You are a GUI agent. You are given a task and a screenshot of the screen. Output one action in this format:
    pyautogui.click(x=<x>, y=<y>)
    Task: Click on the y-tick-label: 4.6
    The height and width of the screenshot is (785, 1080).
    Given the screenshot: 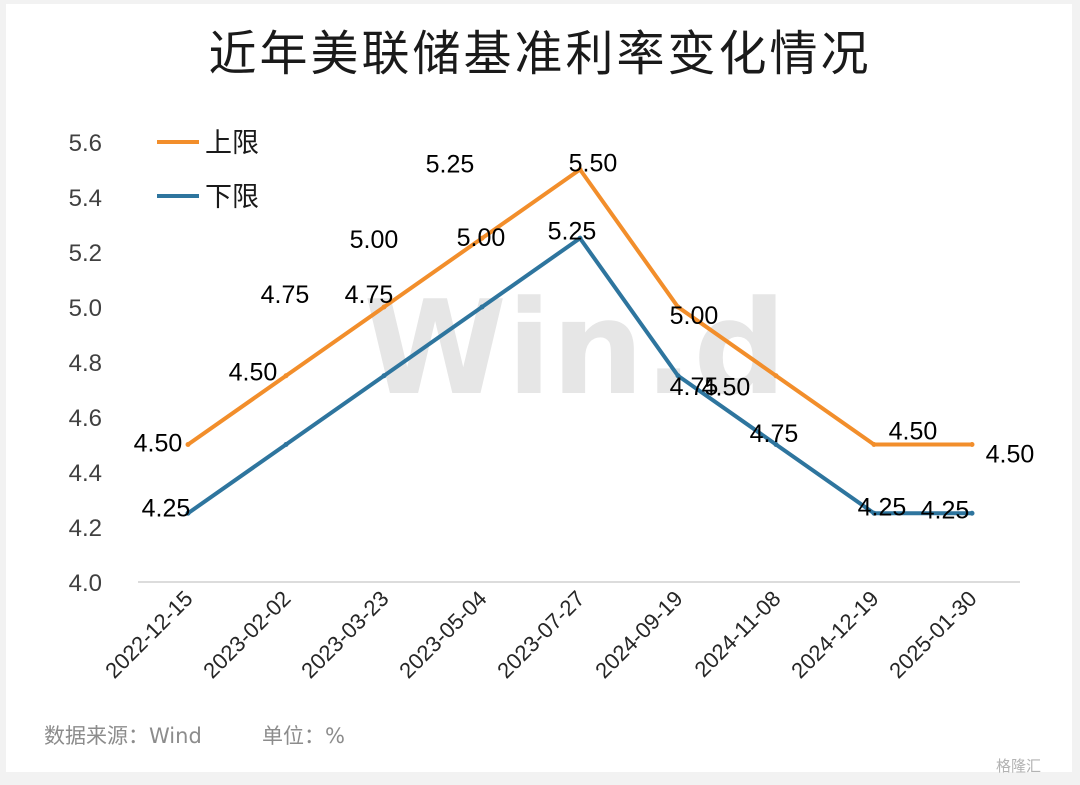 What is the action you would take?
    pyautogui.click(x=85, y=418)
    